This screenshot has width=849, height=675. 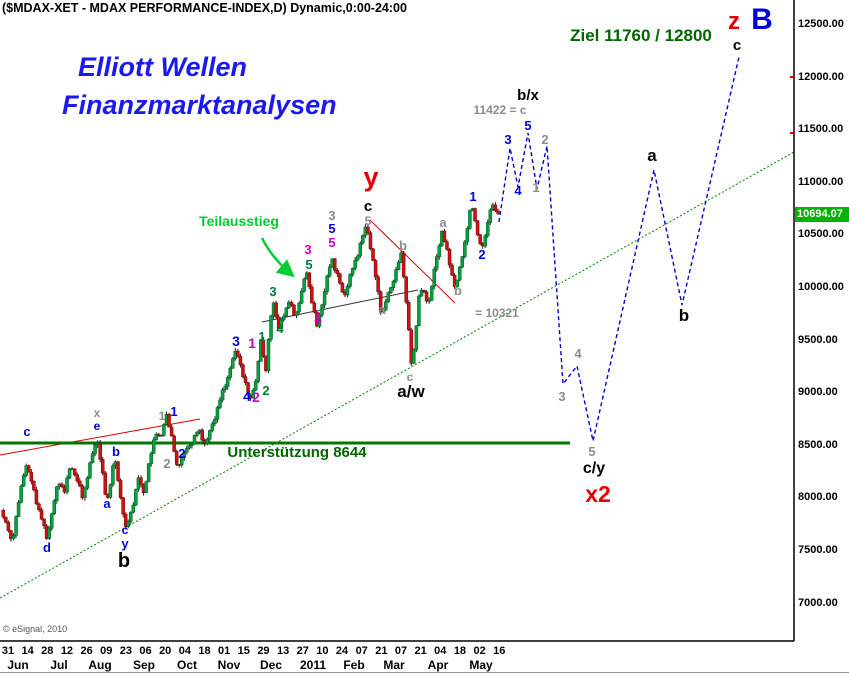 What do you see at coordinates (116, 451) in the screenshot?
I see `annotation-b: b` at bounding box center [116, 451].